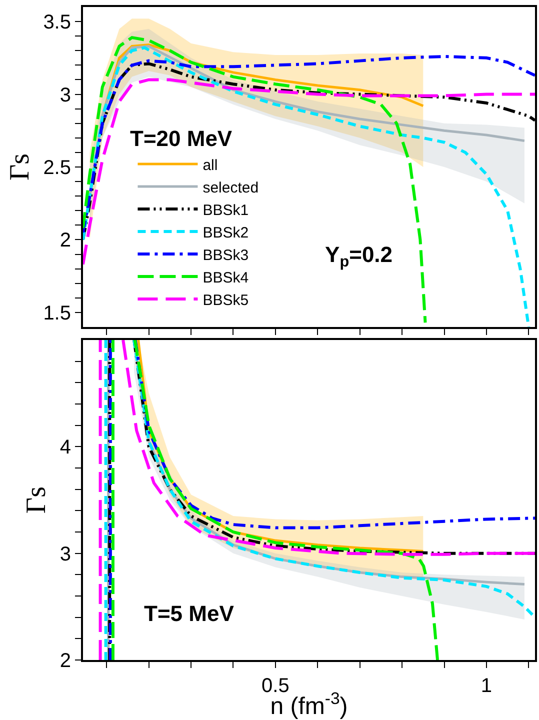 This screenshot has height=720, width=539. I want to click on legend-label: selected, so click(230, 187).